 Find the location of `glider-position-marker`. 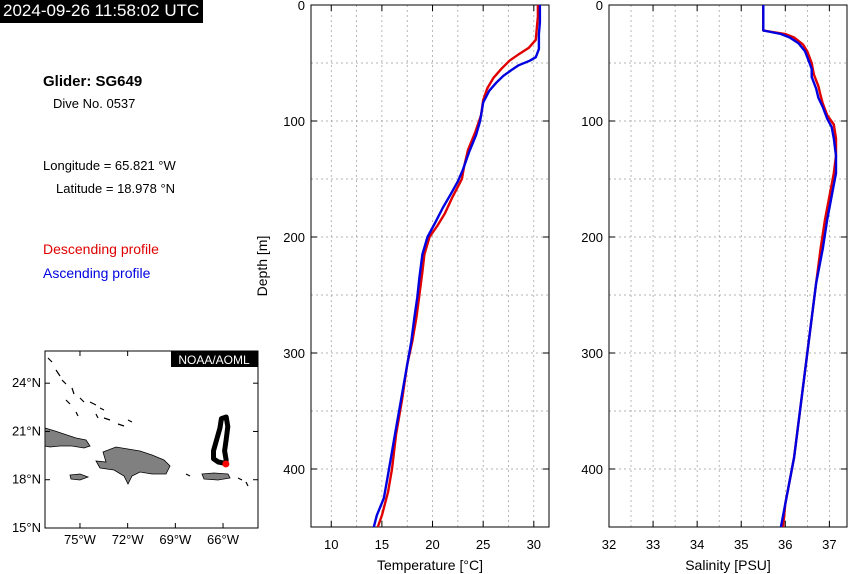

glider-position-marker is located at coordinates (226, 464).